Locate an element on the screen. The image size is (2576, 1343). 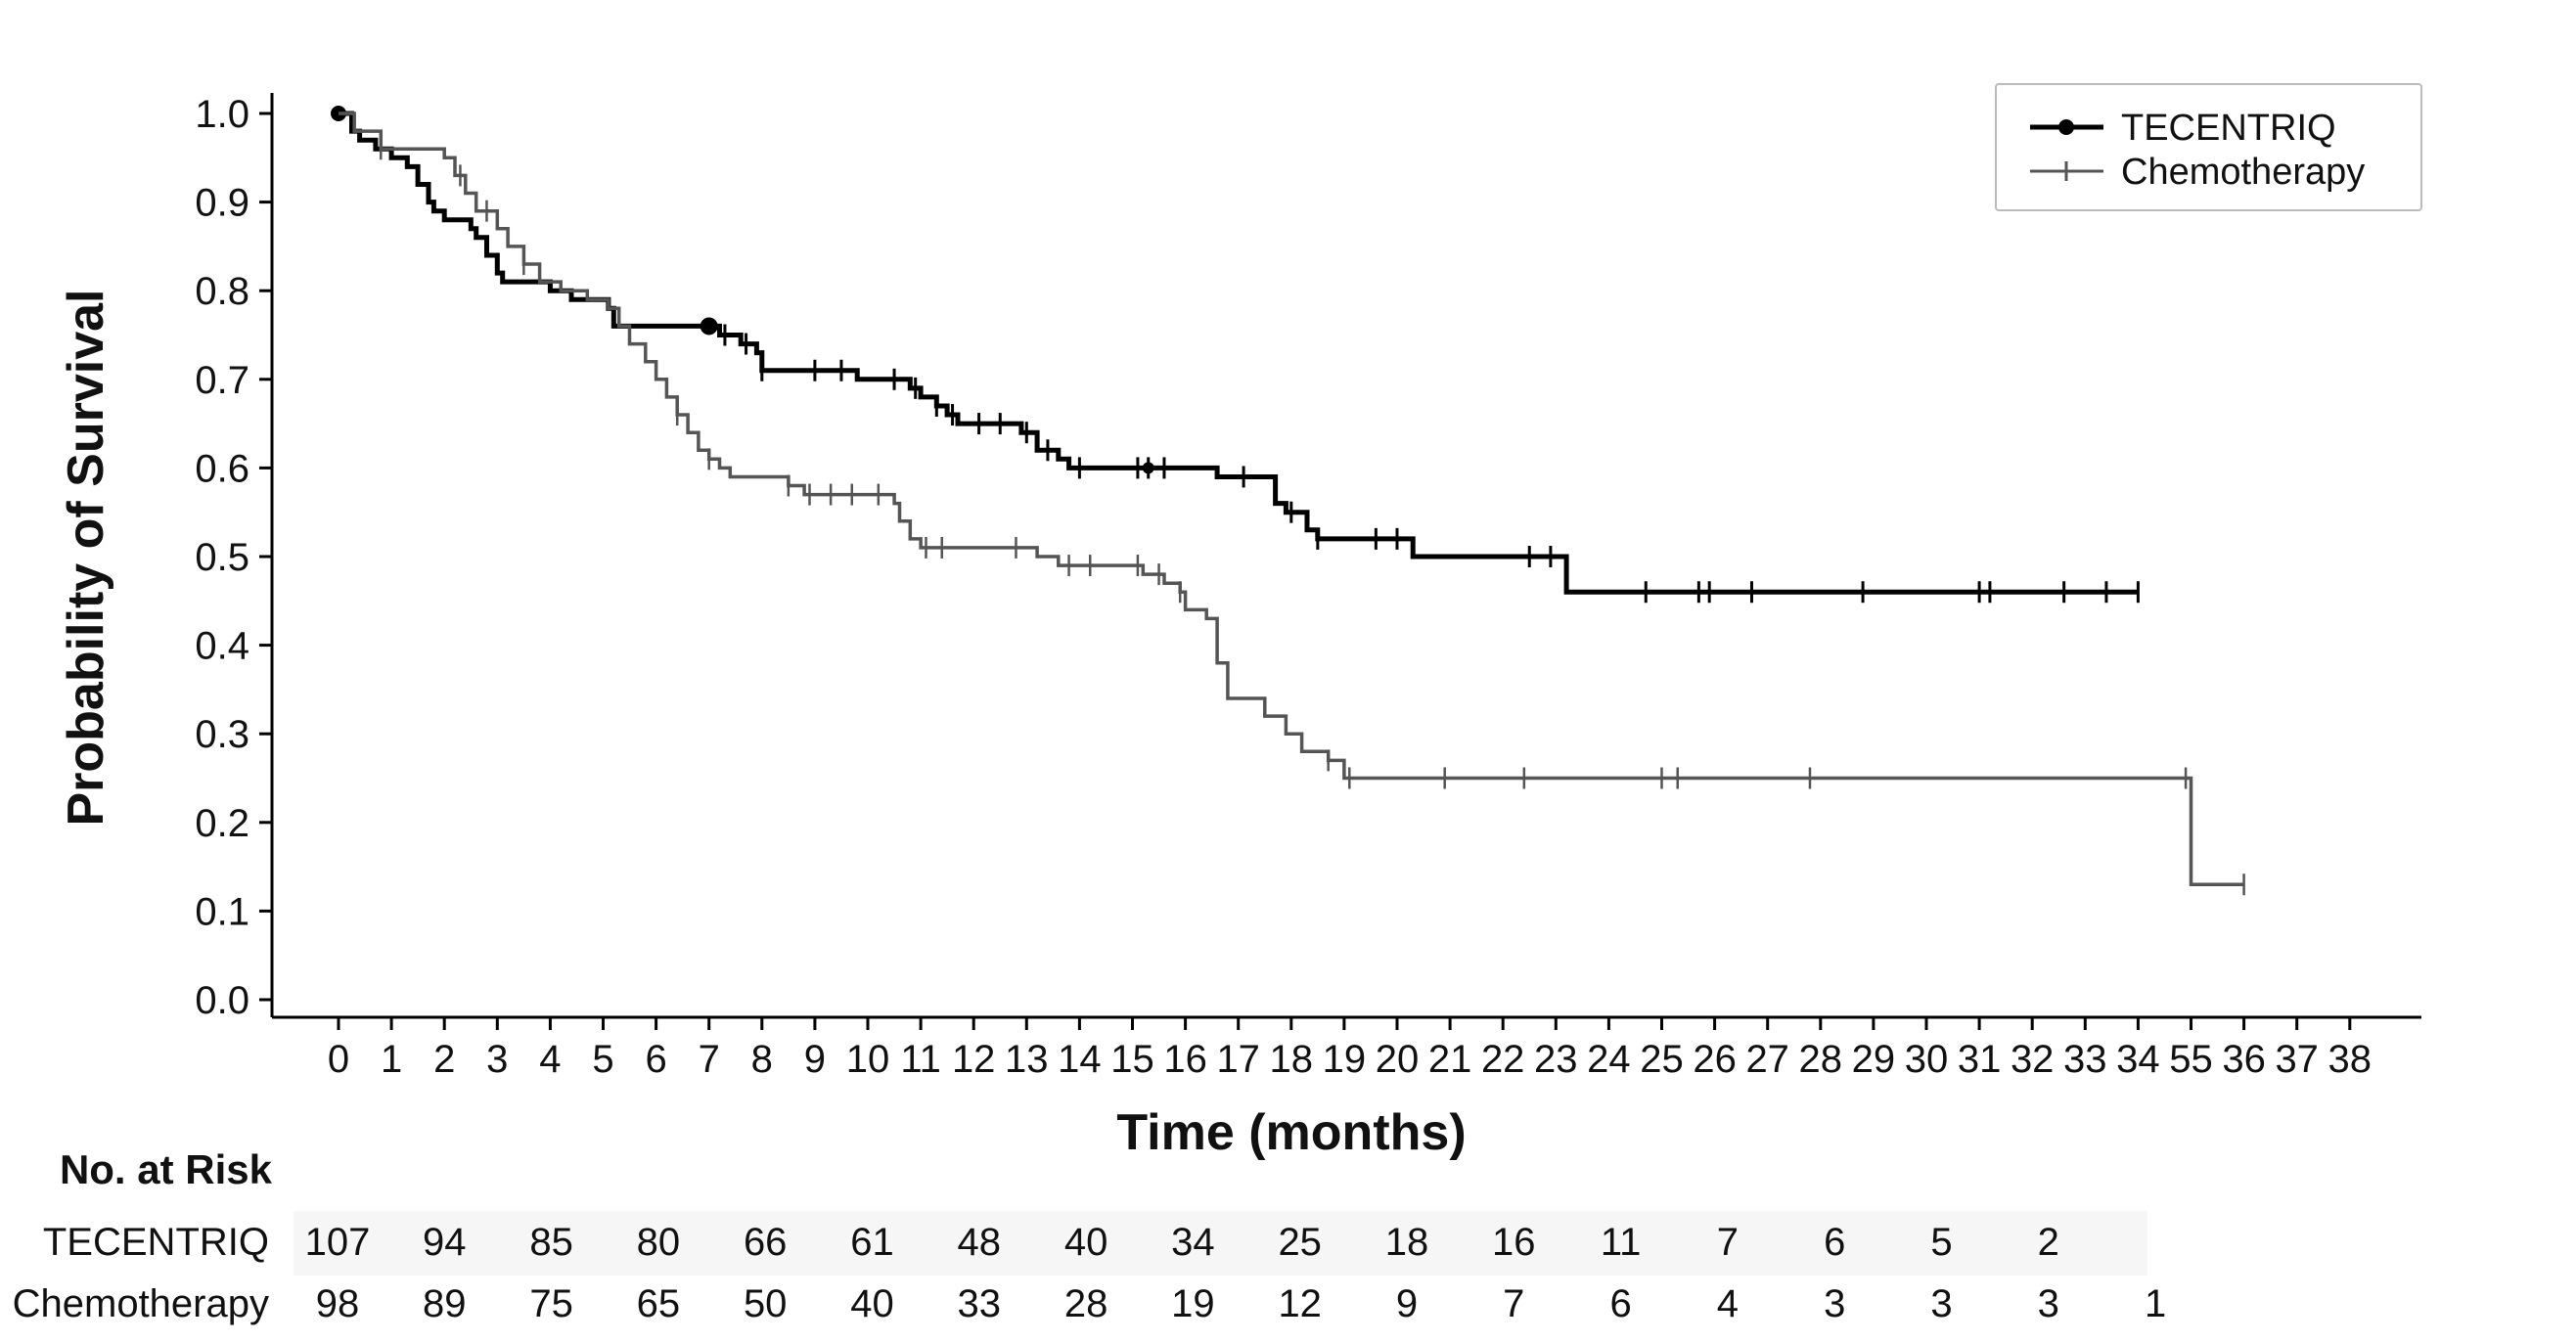
risk-value: 4 is located at coordinates (1728, 1303).